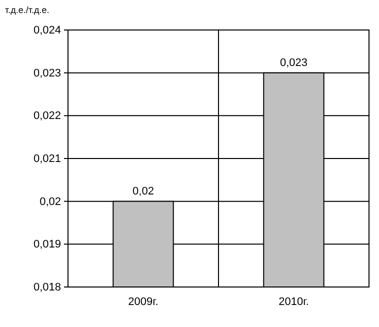 This screenshot has height=327, width=379. I want to click on y-tick-label: 0,023, so click(47, 73).